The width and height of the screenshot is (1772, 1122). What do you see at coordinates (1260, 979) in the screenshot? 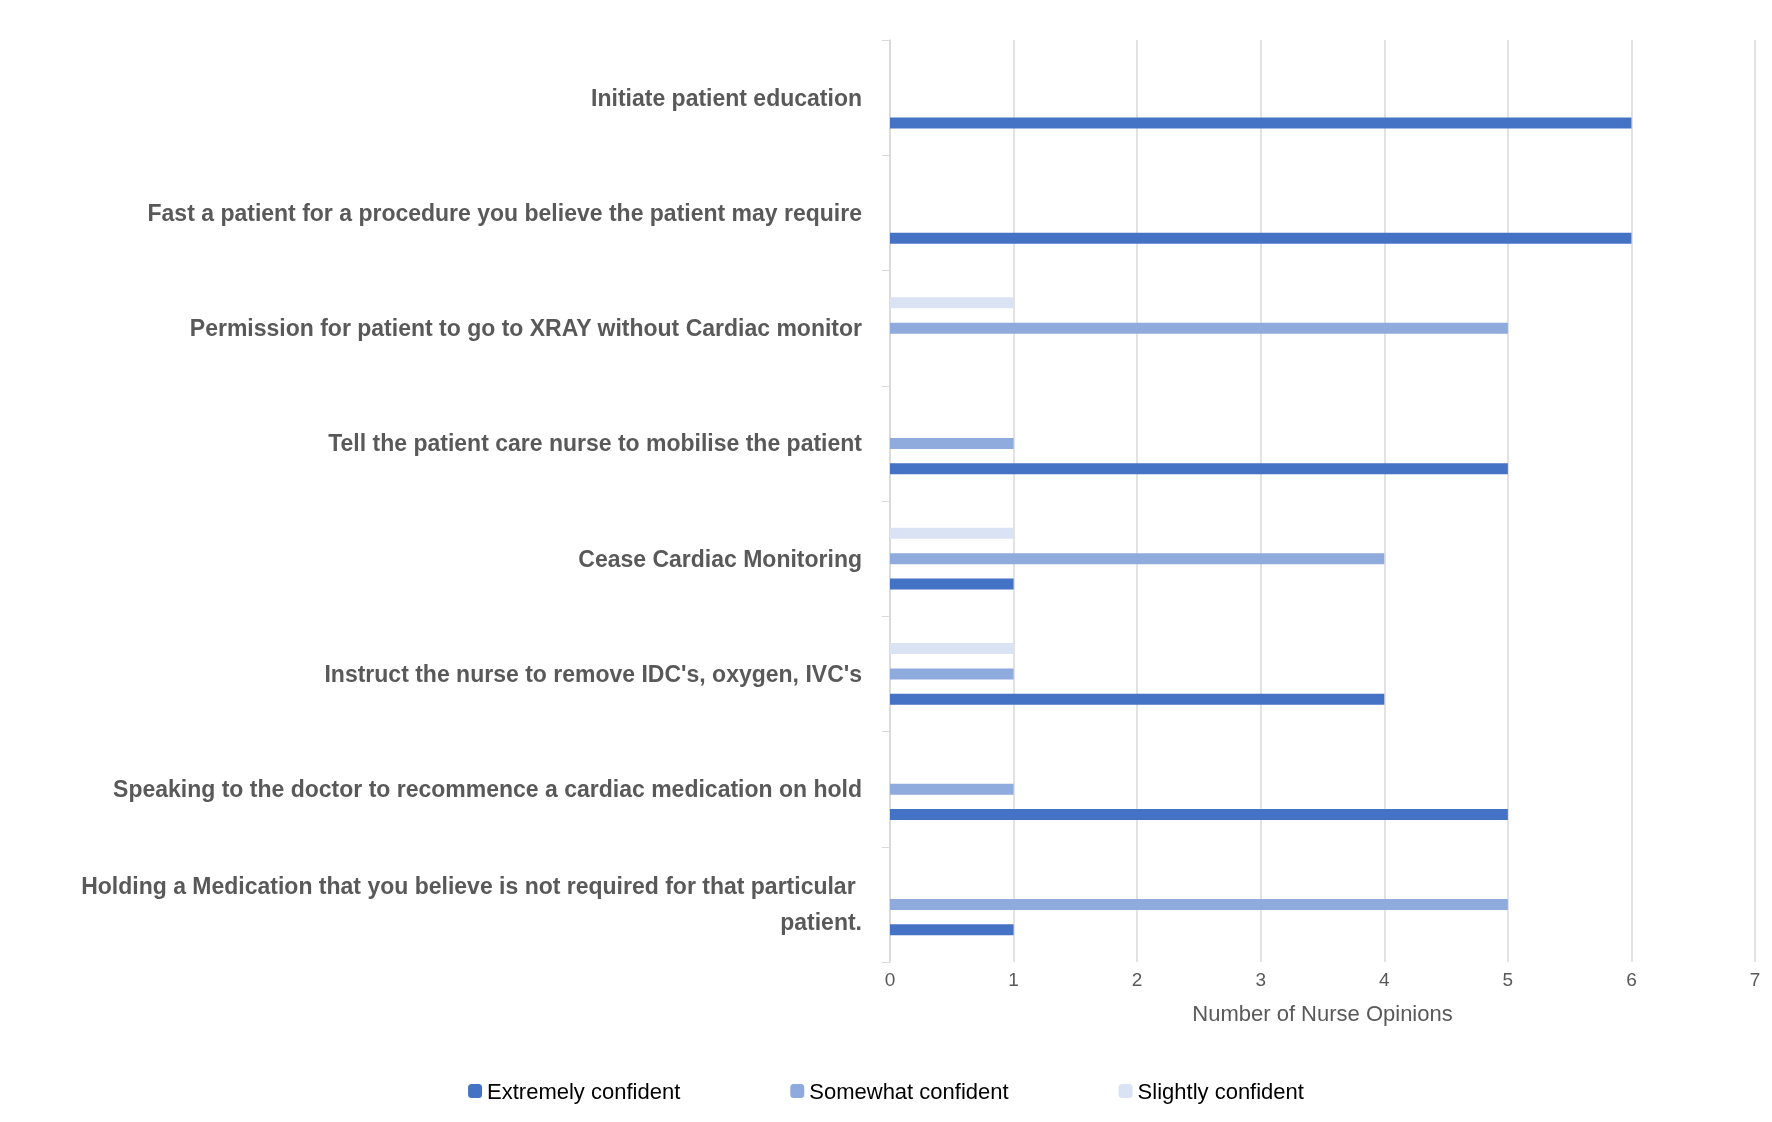
I see `x-tick-label: 3` at bounding box center [1260, 979].